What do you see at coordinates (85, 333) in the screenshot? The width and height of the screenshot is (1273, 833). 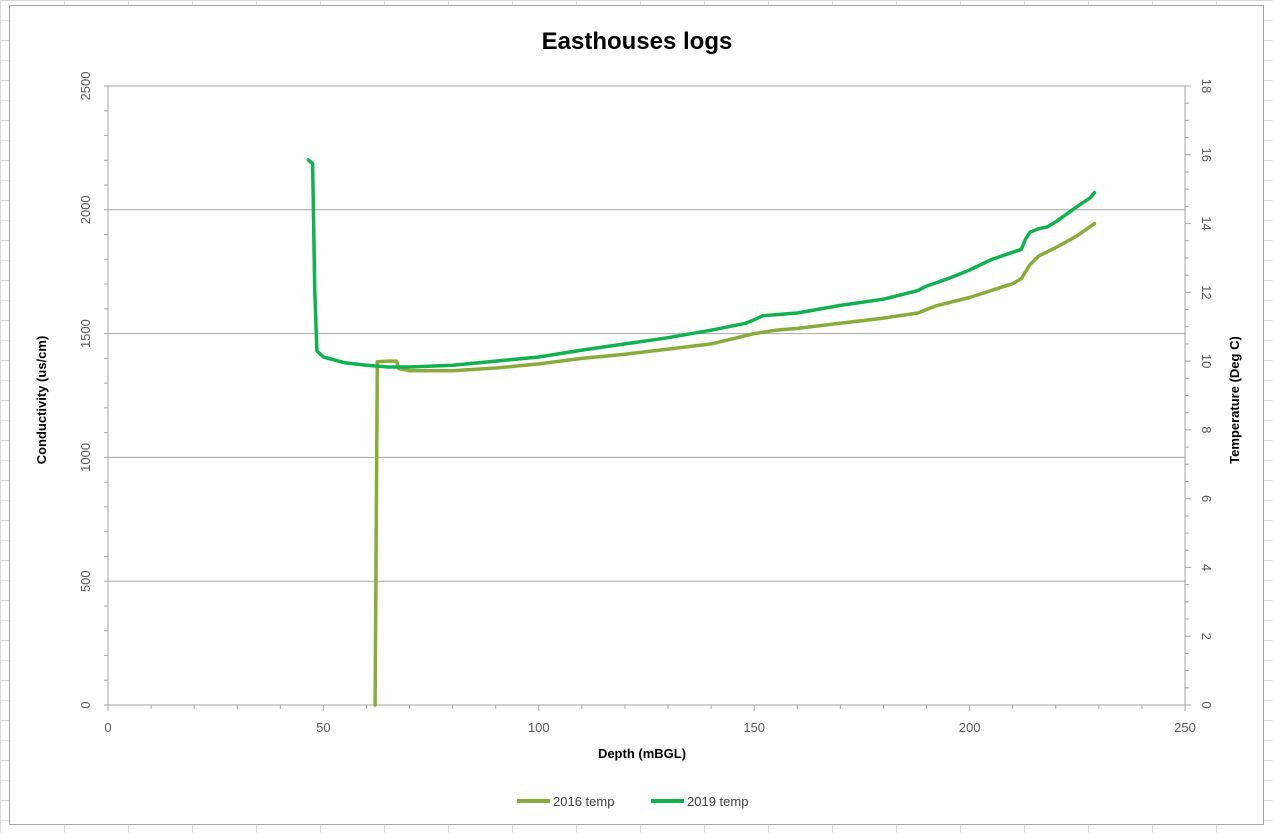 I see `y-tick-label-1500: 1500` at bounding box center [85, 333].